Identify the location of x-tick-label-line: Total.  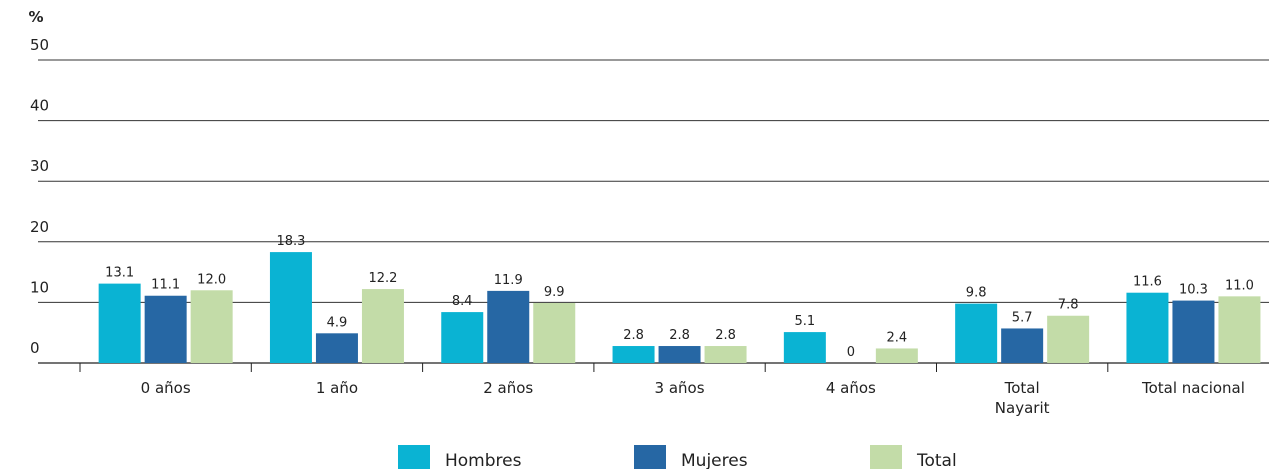
(1022, 388).